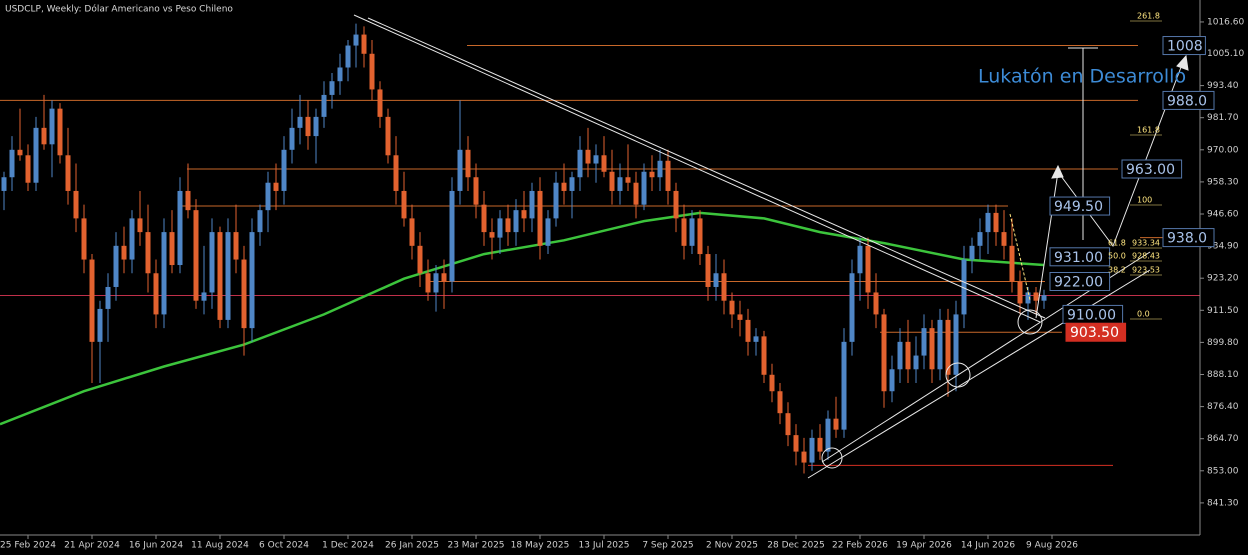 The width and height of the screenshot is (1248, 555). What do you see at coordinates (1146, 243) in the screenshot?
I see `fib-price: 933.34` at bounding box center [1146, 243].